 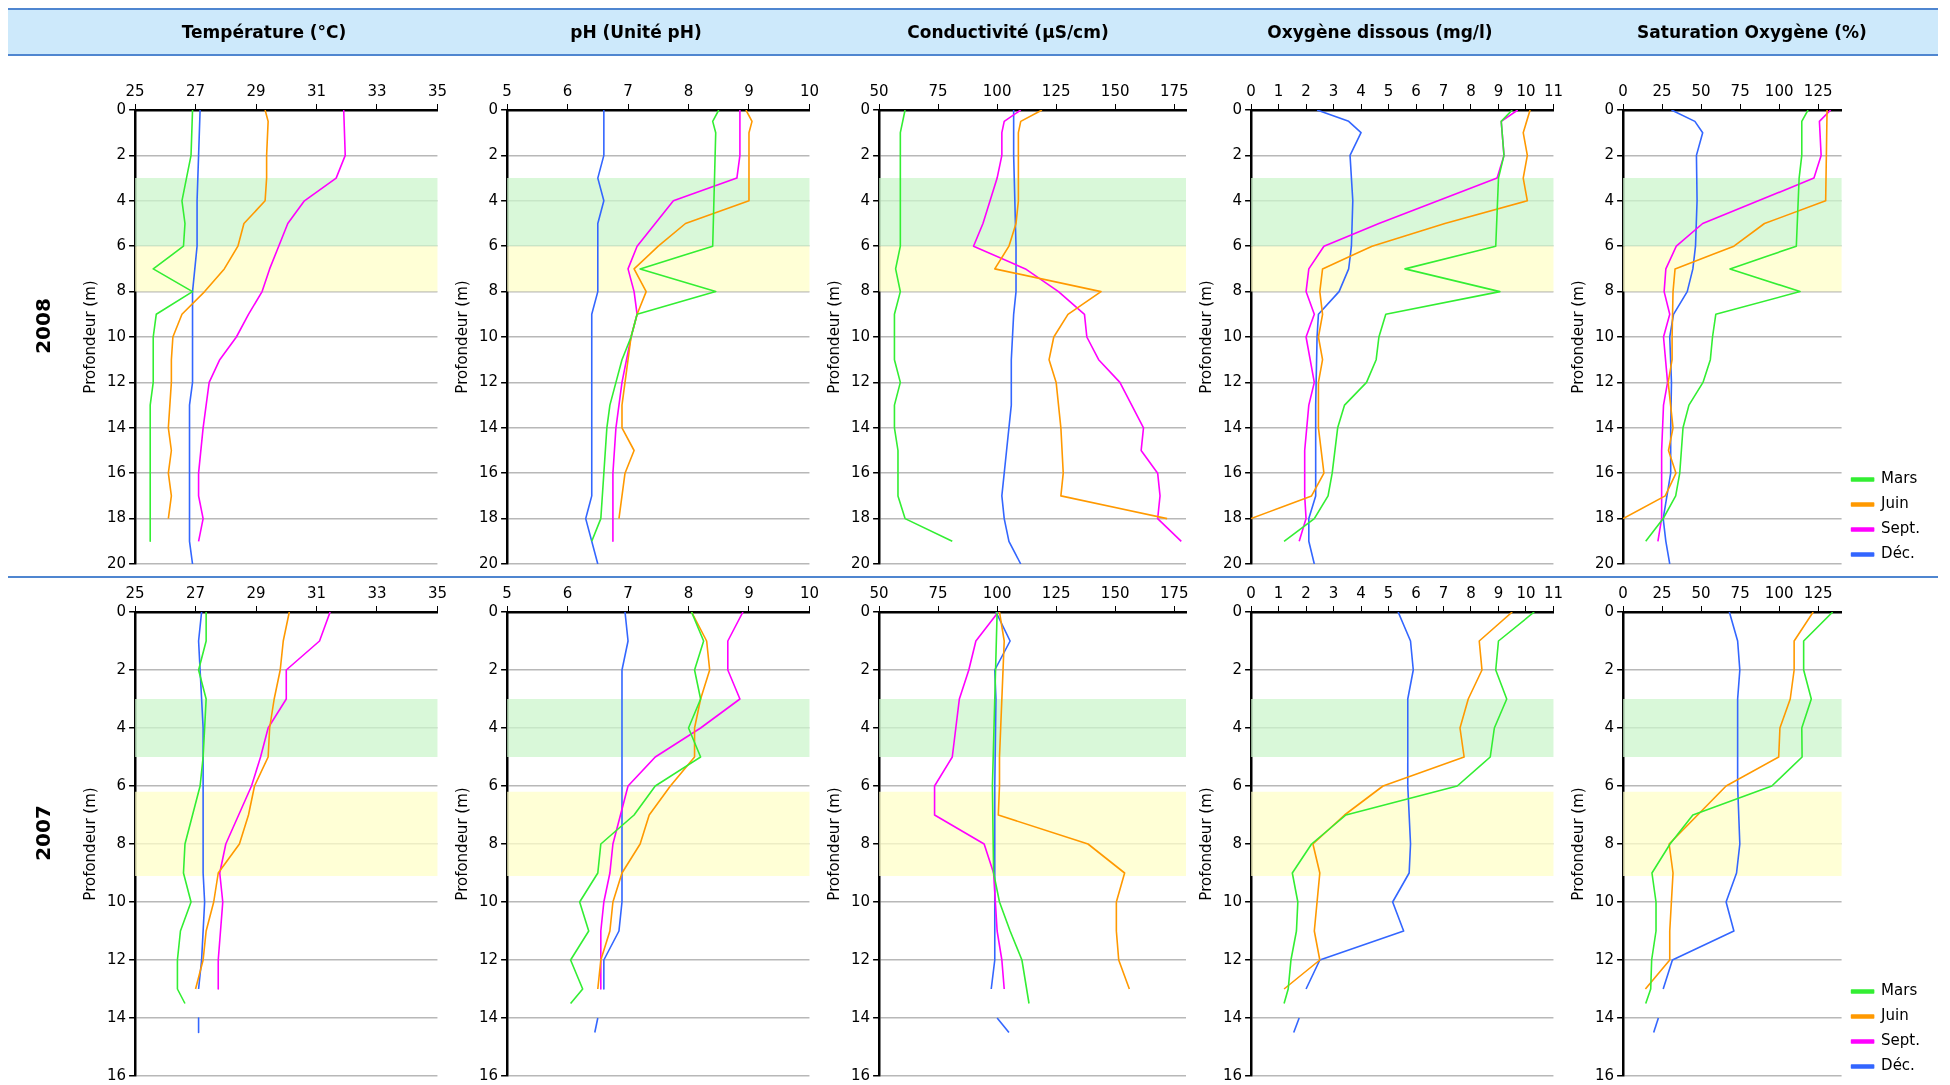 I want to click on text: 2007, so click(x=42, y=833).